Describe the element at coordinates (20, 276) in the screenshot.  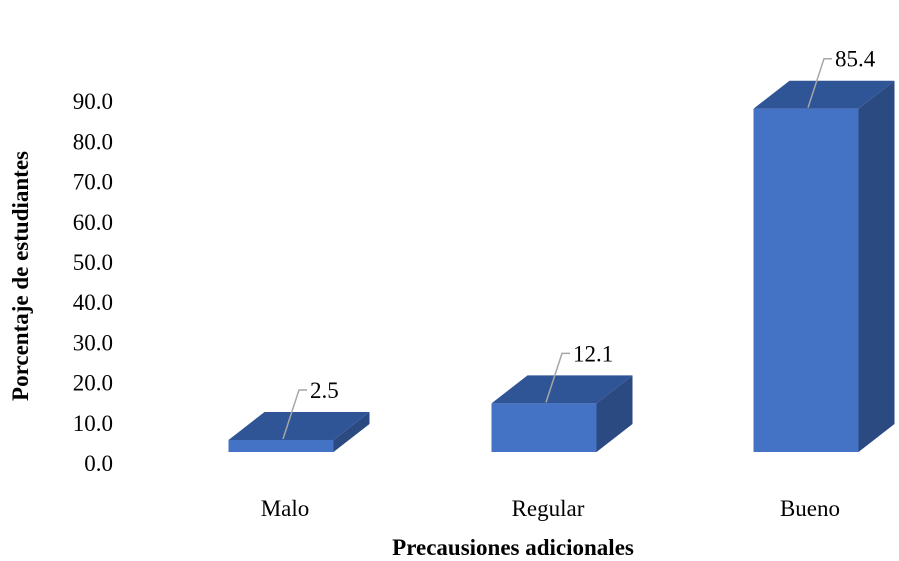
I see `y-axis-title: Porcentaje de estudiantes` at that location.